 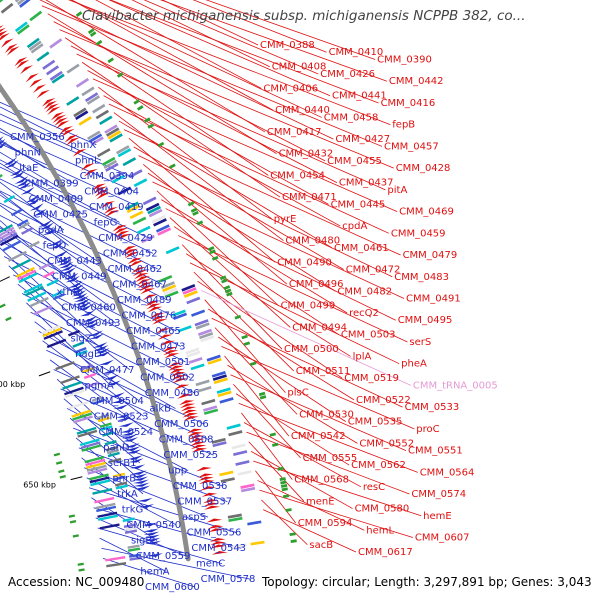 What do you see at coordinates (319, 327) in the screenshot?
I see `gene-label: CMM_0494` at bounding box center [319, 327].